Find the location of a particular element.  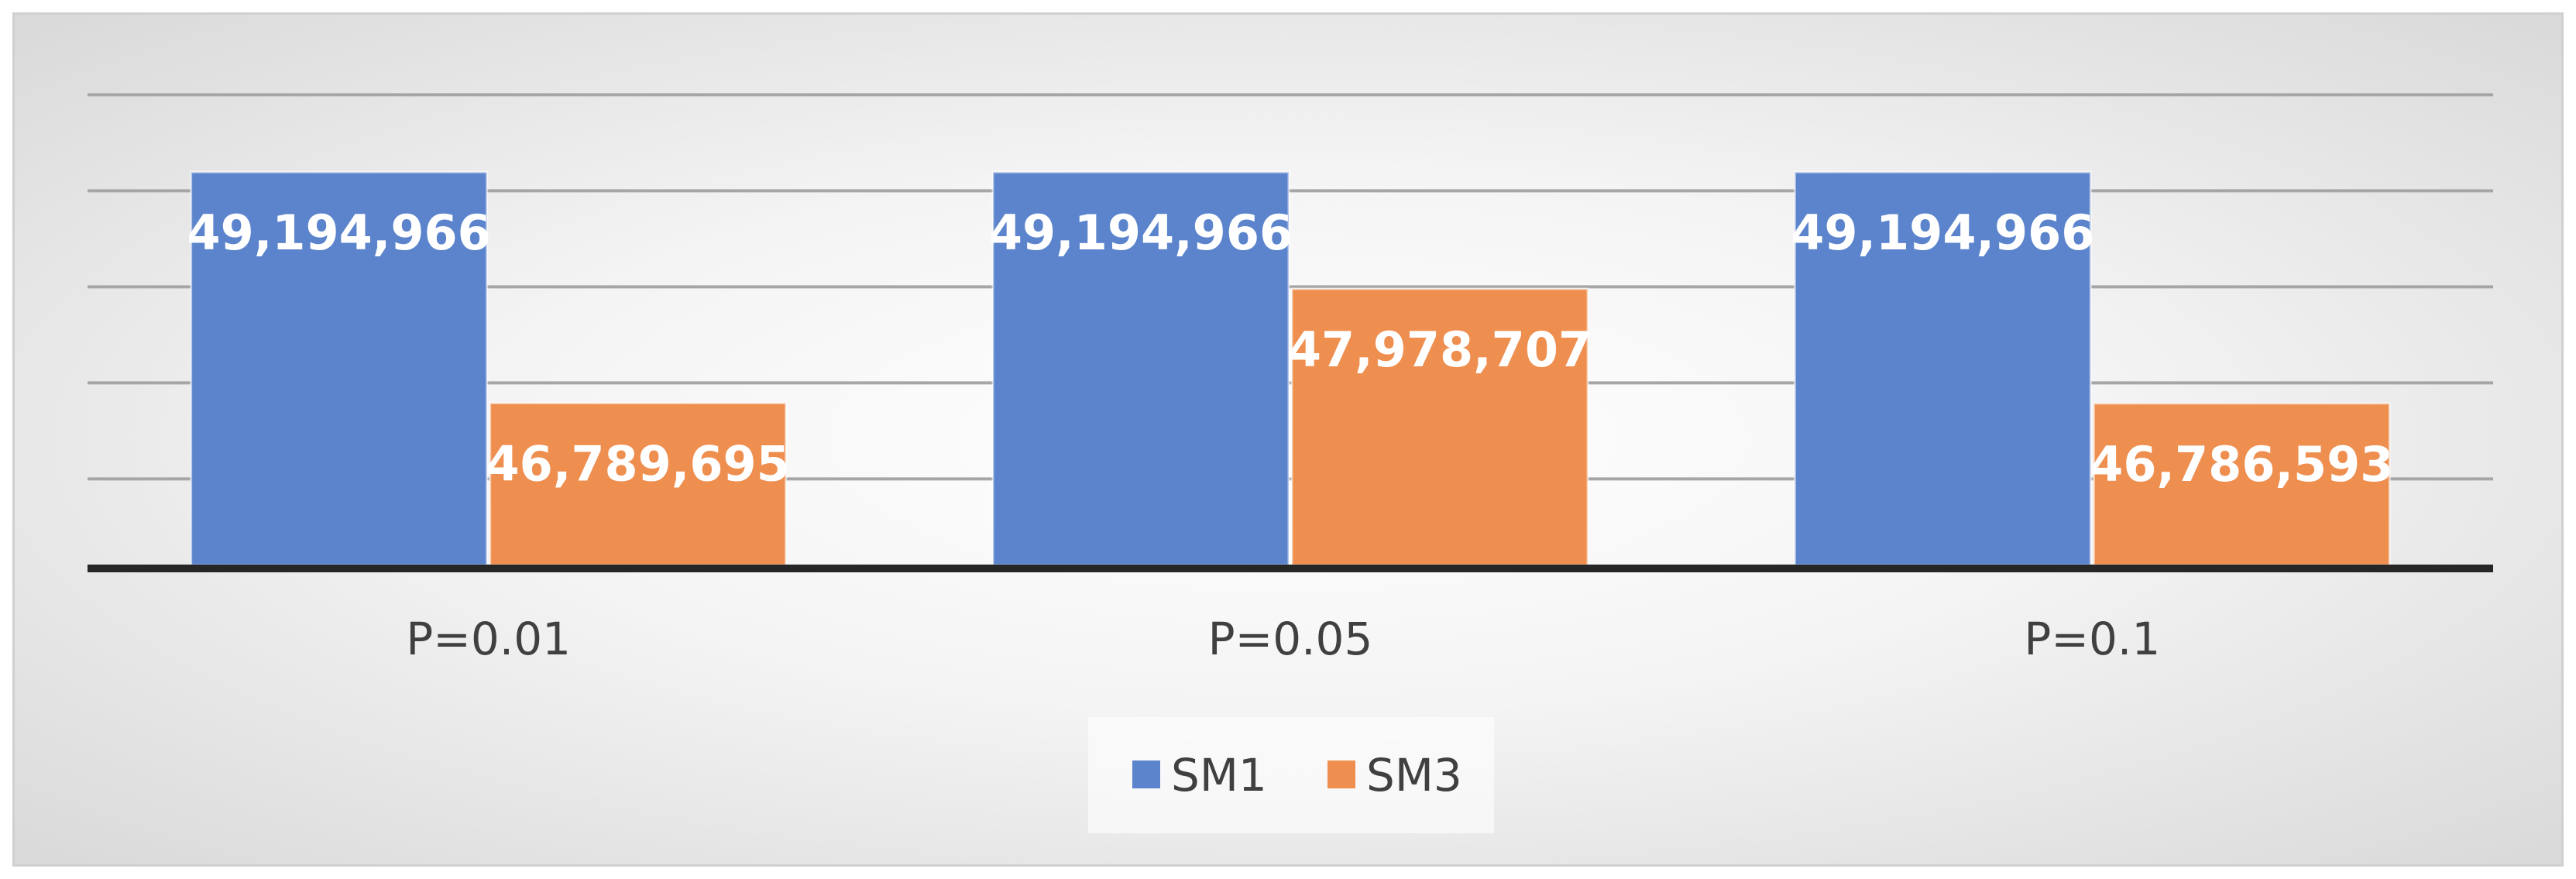

category-label: P=0.1 is located at coordinates (2092, 639).